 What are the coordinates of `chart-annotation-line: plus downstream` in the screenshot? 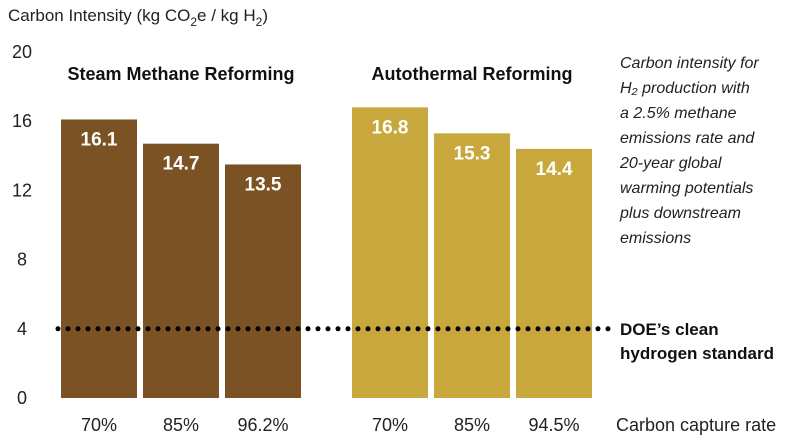 It's located at (680, 213).